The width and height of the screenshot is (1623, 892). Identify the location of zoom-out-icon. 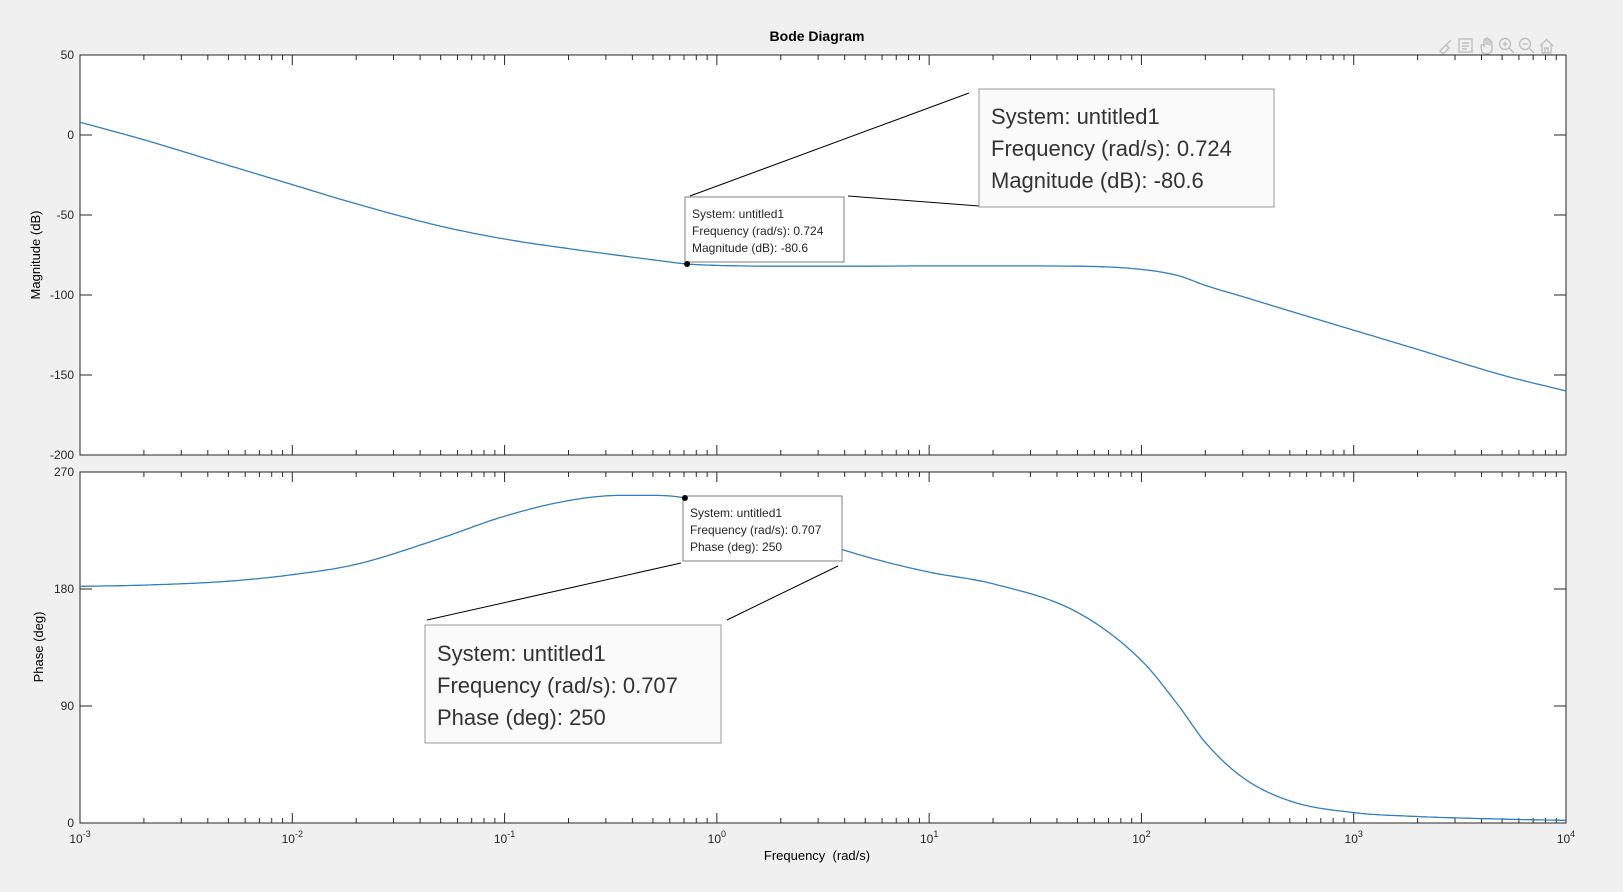
(1526, 45).